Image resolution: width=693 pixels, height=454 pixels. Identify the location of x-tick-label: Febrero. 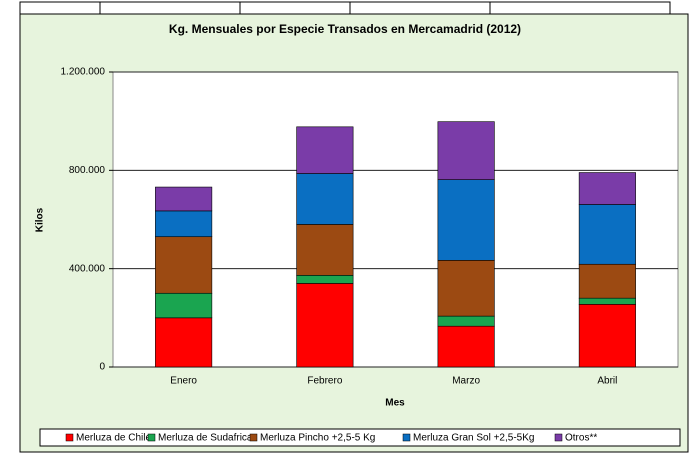
(324, 381).